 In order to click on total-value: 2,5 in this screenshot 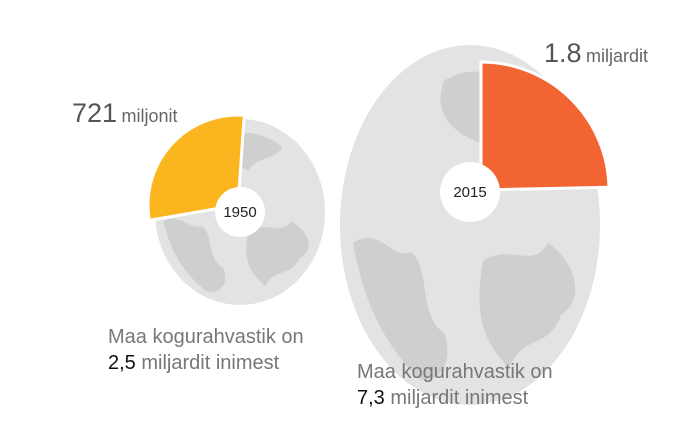, I will do `click(122, 363)`.